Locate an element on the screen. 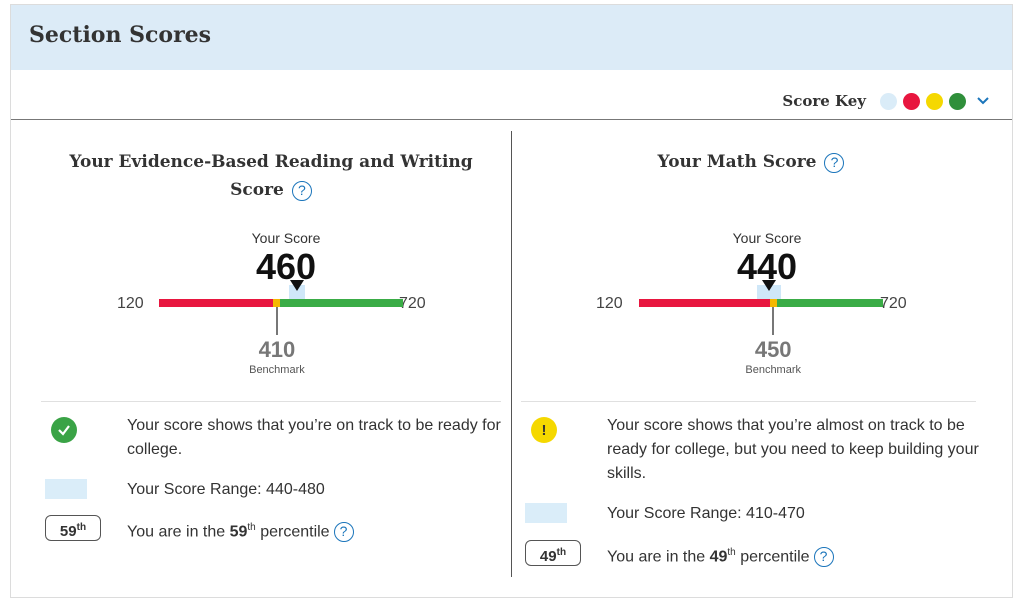 Image resolution: width=1024 pixels, height=604 pixels. score-key-dot-red is located at coordinates (911, 101).